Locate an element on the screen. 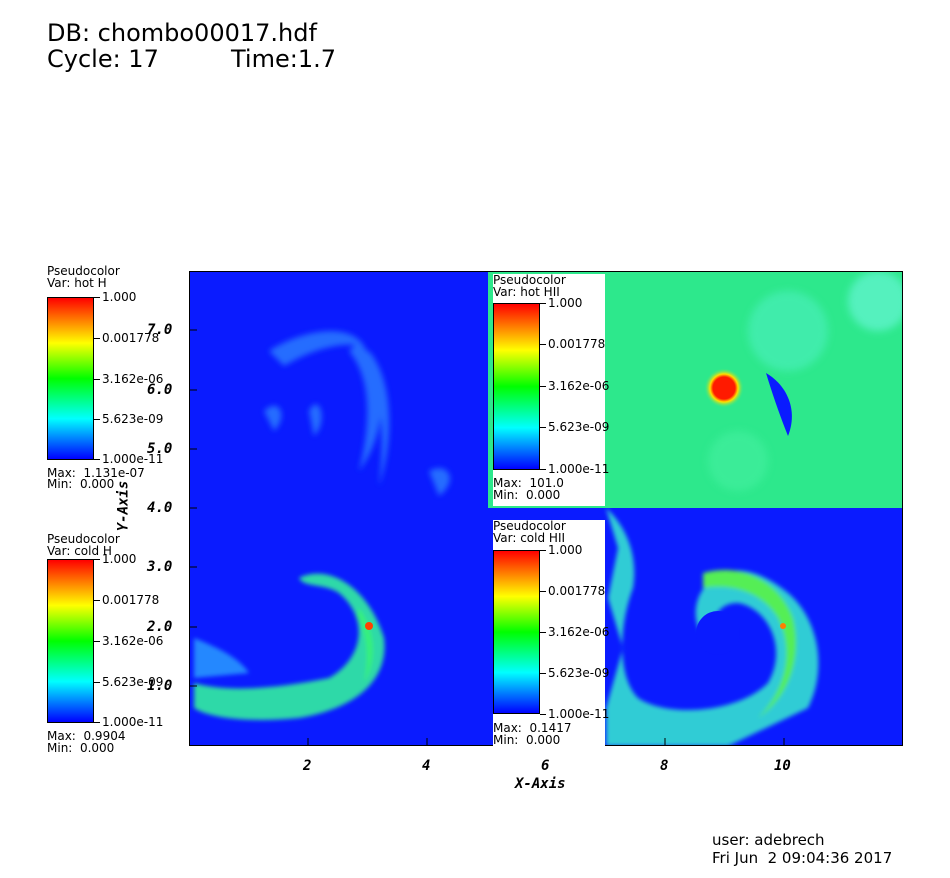  cold-h-field is located at coordinates (289, 646).